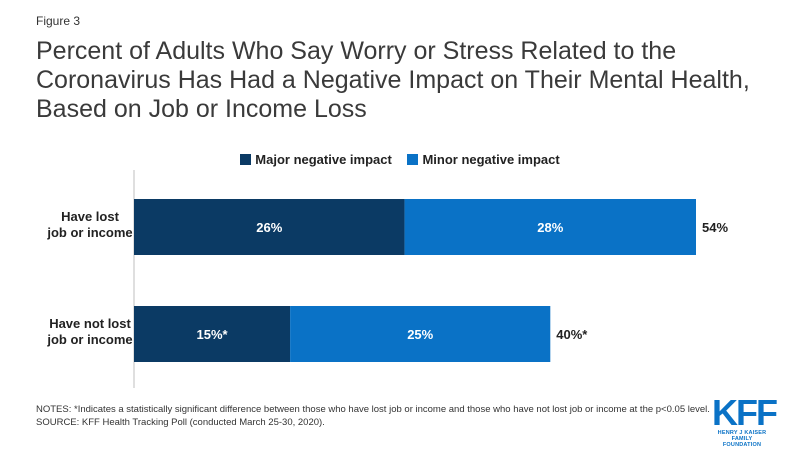  I want to click on legend-item-major: Major negative impact, so click(316, 159).